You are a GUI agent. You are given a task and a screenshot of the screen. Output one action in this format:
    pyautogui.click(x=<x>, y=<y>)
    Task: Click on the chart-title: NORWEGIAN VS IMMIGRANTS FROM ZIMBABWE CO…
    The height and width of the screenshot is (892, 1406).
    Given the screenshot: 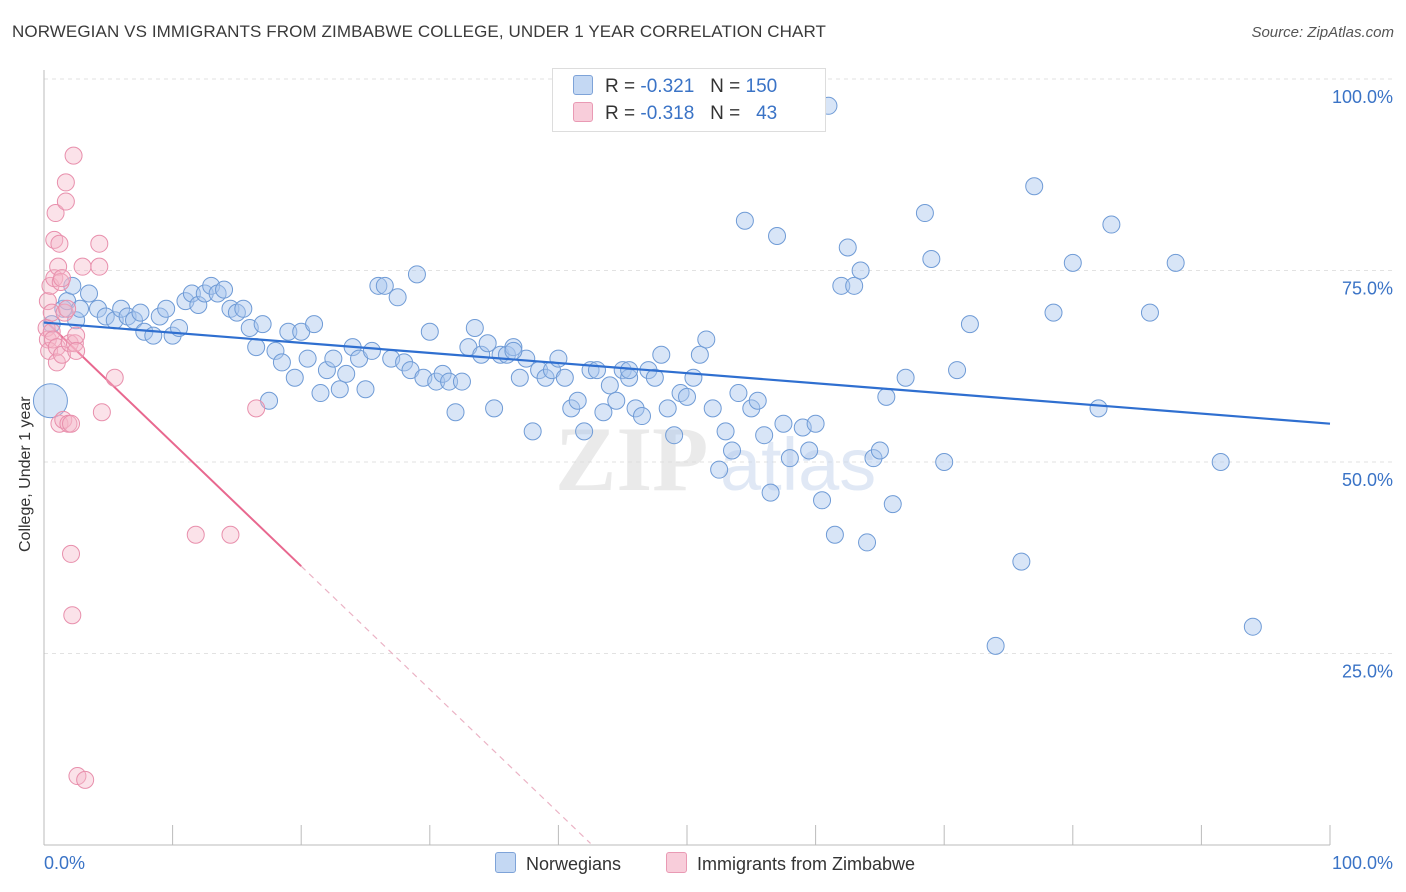 What is the action you would take?
    pyautogui.click(x=419, y=31)
    